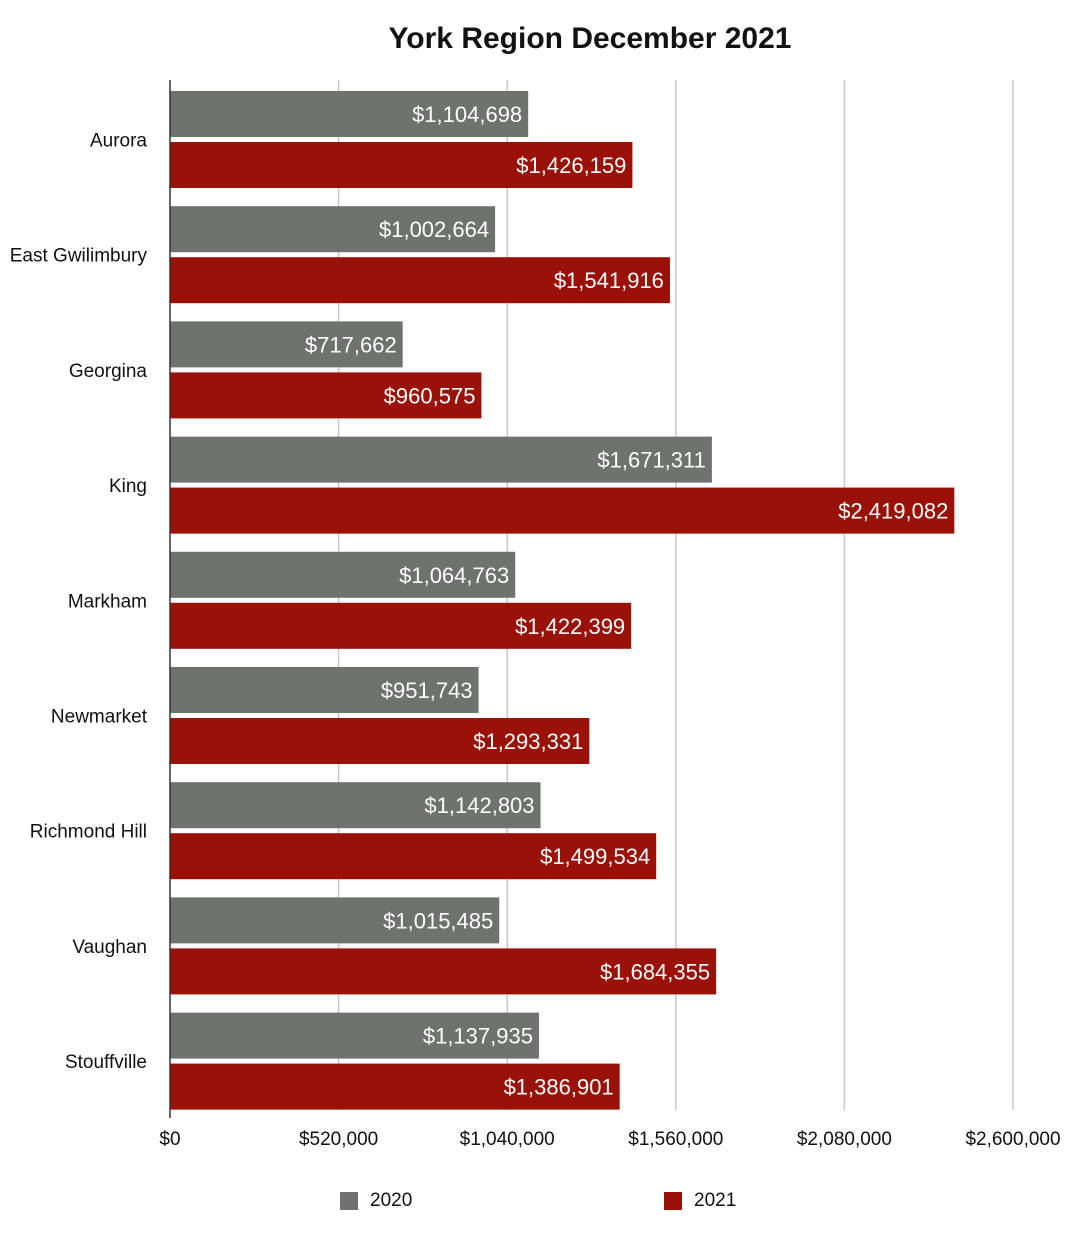 Image resolution: width=1080 pixels, height=1242 pixels. I want to click on x-tick-label: $2,080,000, so click(844, 1139).